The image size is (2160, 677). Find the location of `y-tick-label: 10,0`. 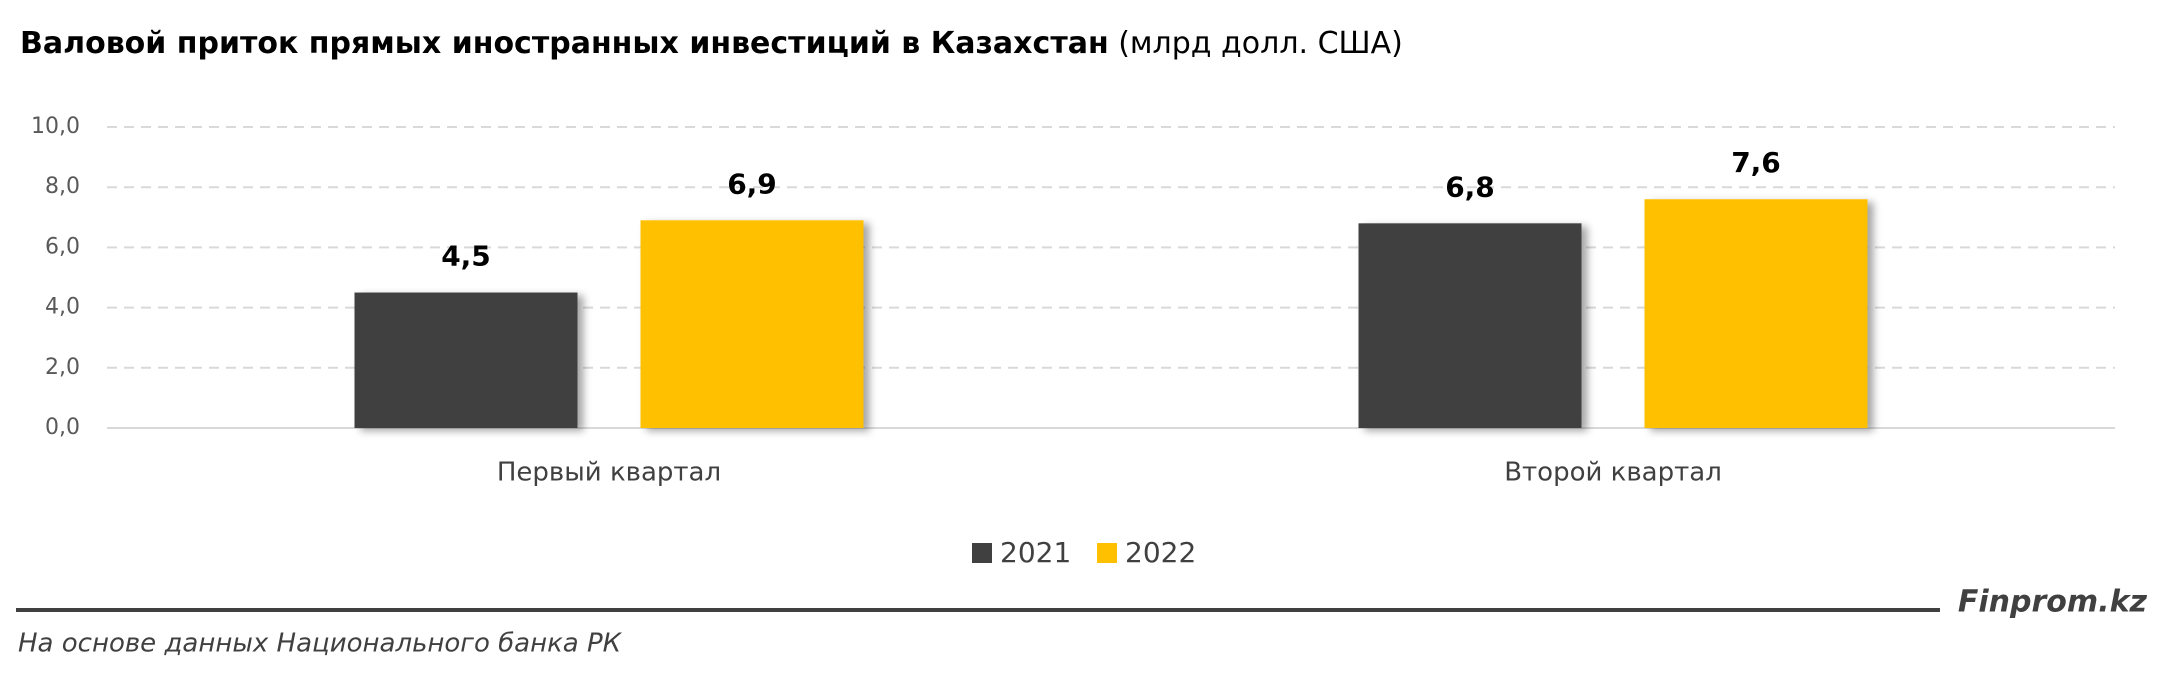

y-tick-label: 10,0 is located at coordinates (55, 126).